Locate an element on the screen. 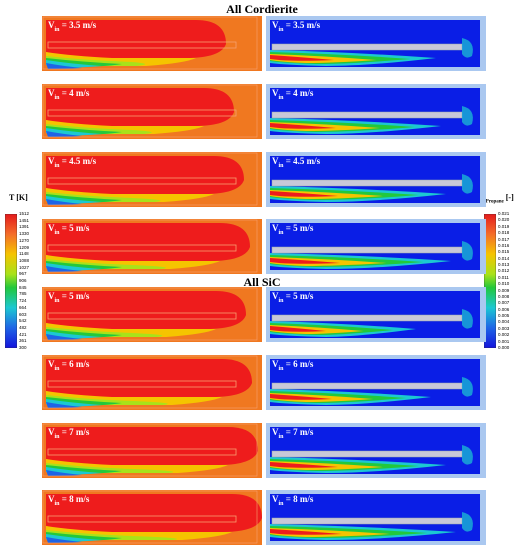  temperature-colorbar-tick: 1451 is located at coordinates (24, 220).